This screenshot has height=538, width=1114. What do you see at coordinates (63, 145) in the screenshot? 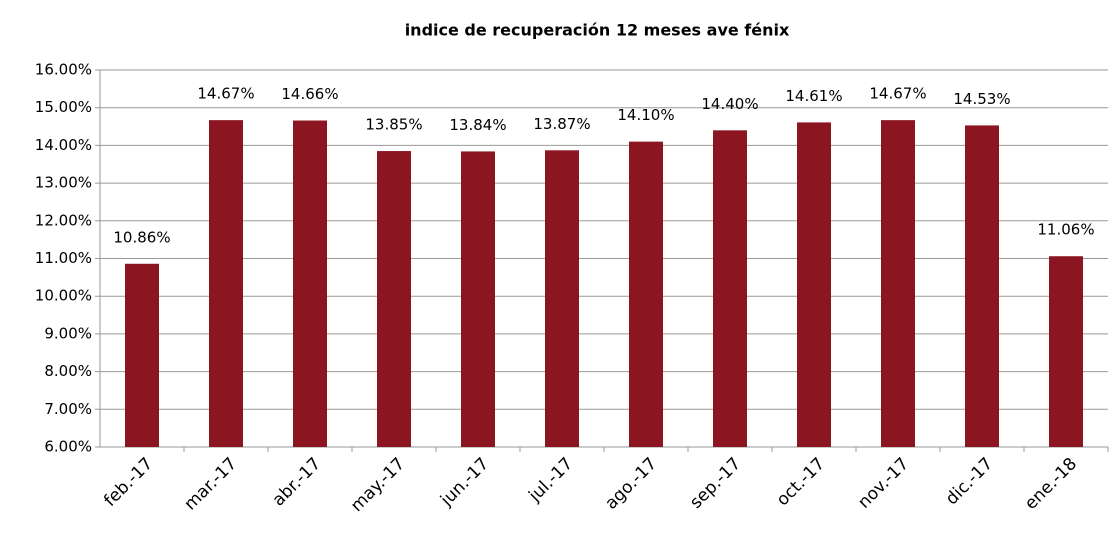
I see `y-tick-label: 14.00%` at bounding box center [63, 145].